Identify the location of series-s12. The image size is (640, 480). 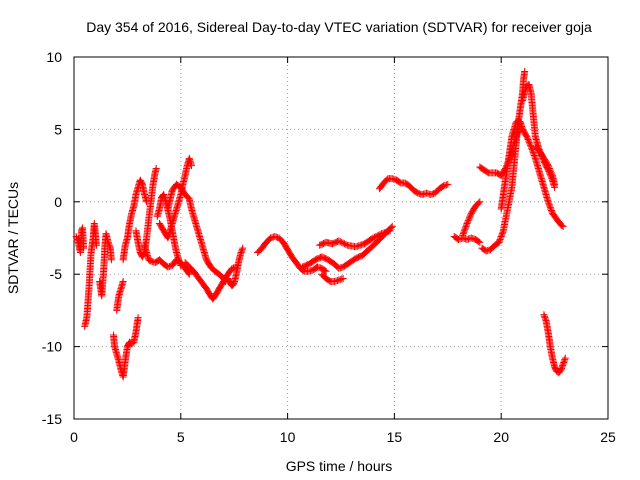
(210, 281).